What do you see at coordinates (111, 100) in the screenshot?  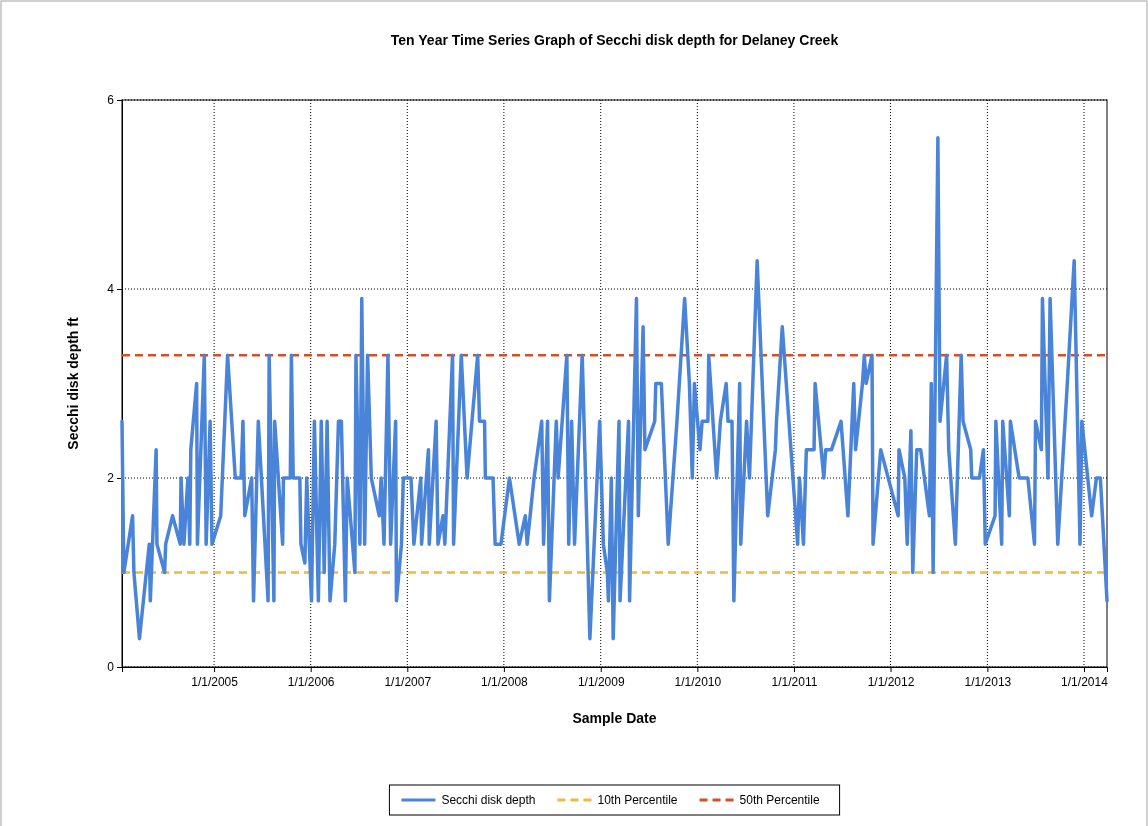 I see `y-tick-label: 6` at bounding box center [111, 100].